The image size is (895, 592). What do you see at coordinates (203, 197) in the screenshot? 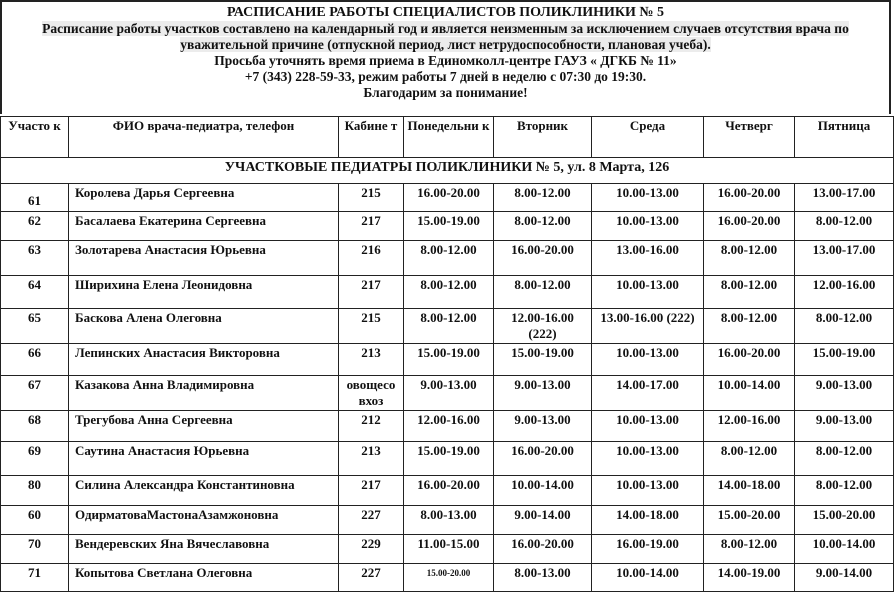
I see `doctor-name-cell: Королева Дарья Сергеевна` at bounding box center [203, 197].